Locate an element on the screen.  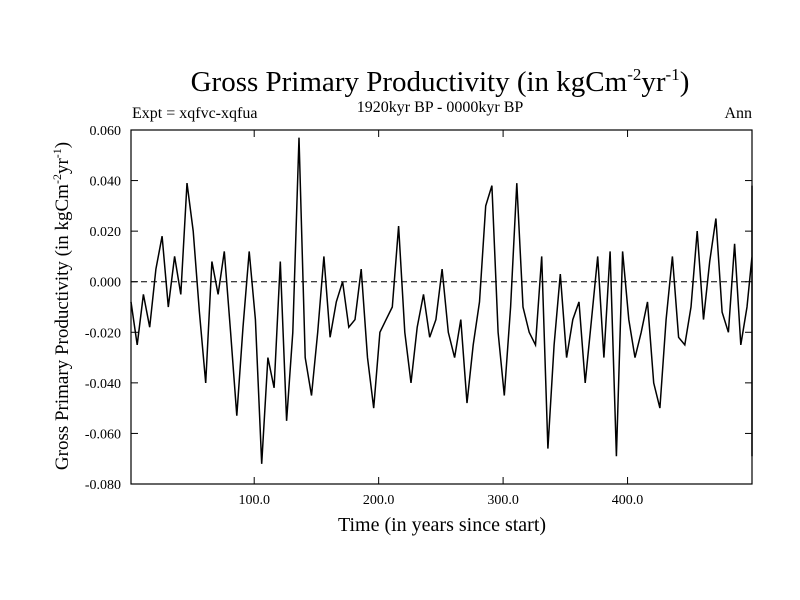
season-label: Ann is located at coordinates (738, 113).